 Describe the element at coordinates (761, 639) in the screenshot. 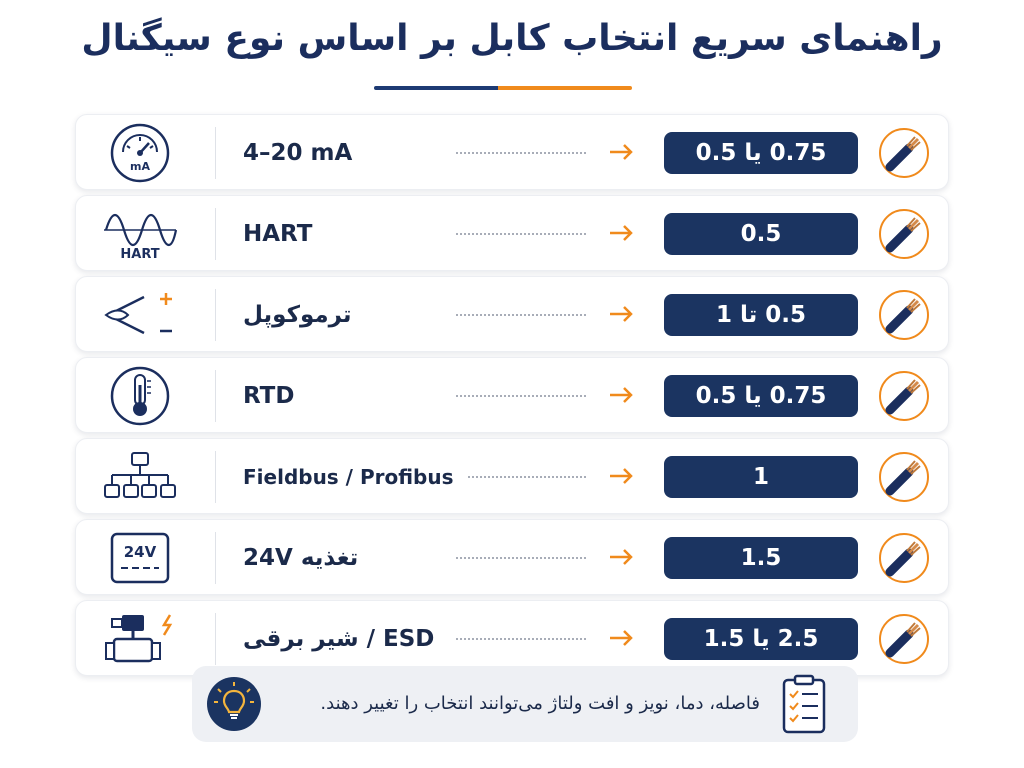

I see `cable-size-badge: 2.5 یا 1.5` at that location.